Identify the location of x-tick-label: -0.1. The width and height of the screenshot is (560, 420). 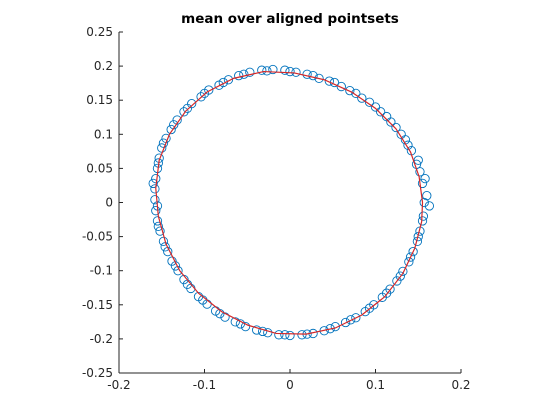
(204, 385).